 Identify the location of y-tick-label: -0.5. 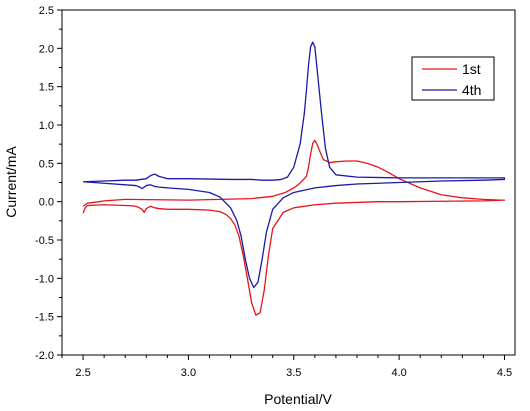
(44, 241).